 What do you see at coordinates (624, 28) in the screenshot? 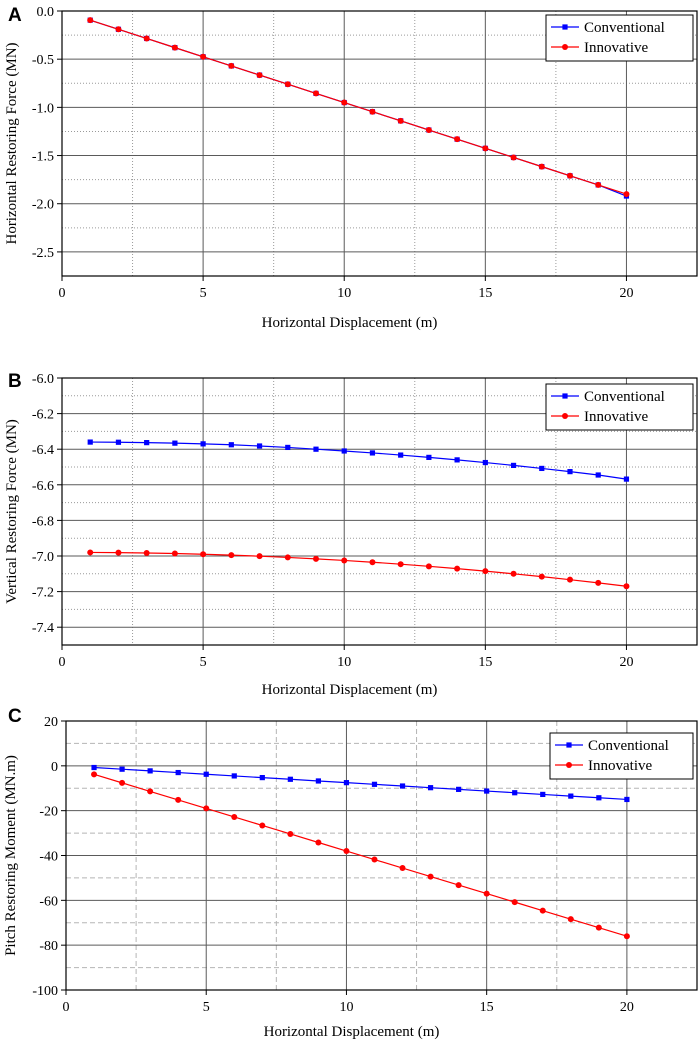
I see `legend-label-conventional: Conventional` at bounding box center [624, 28].